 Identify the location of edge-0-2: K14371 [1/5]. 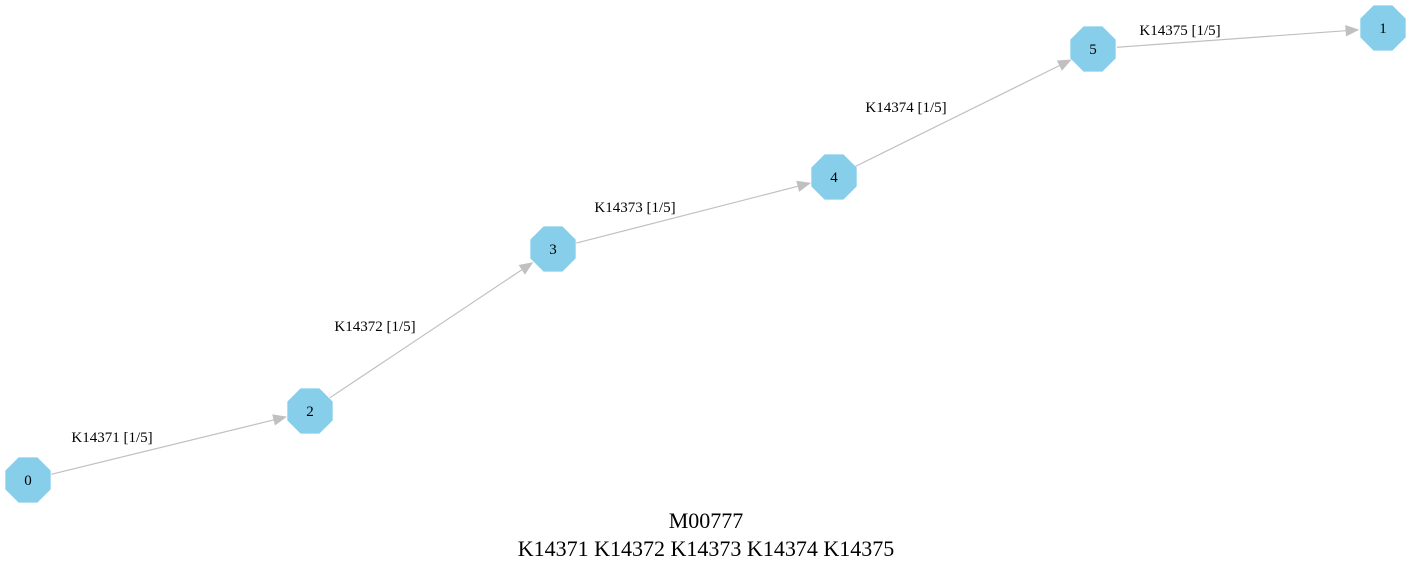
(169, 444).